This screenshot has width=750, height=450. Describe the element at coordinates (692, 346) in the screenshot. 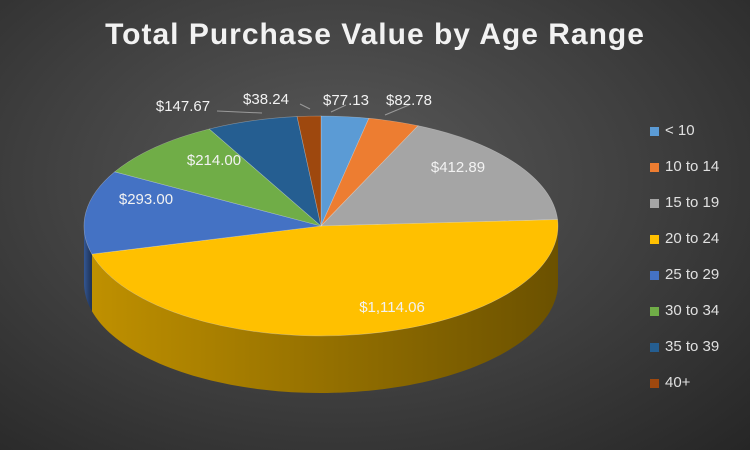

I see `legend-label: 35 to 39` at that location.